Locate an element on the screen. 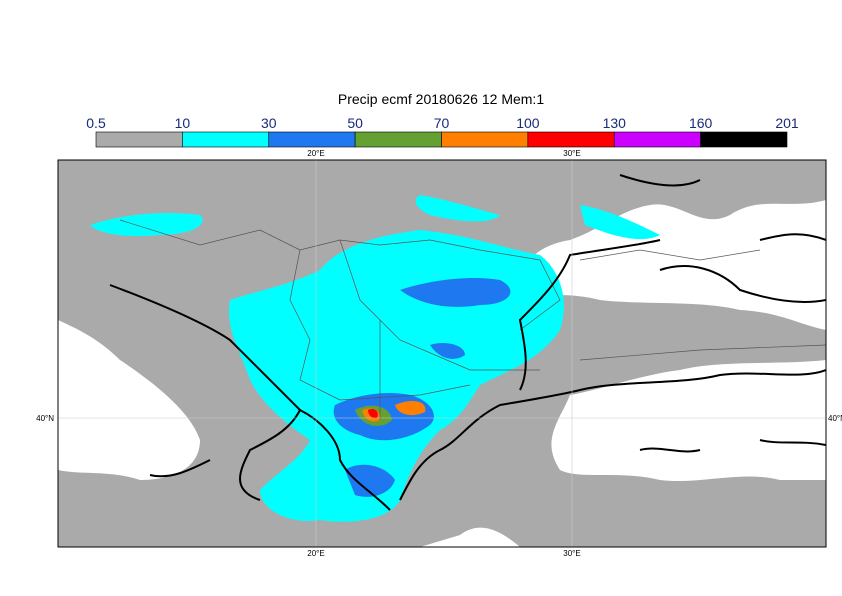  legend-label: 160 is located at coordinates (701, 123).